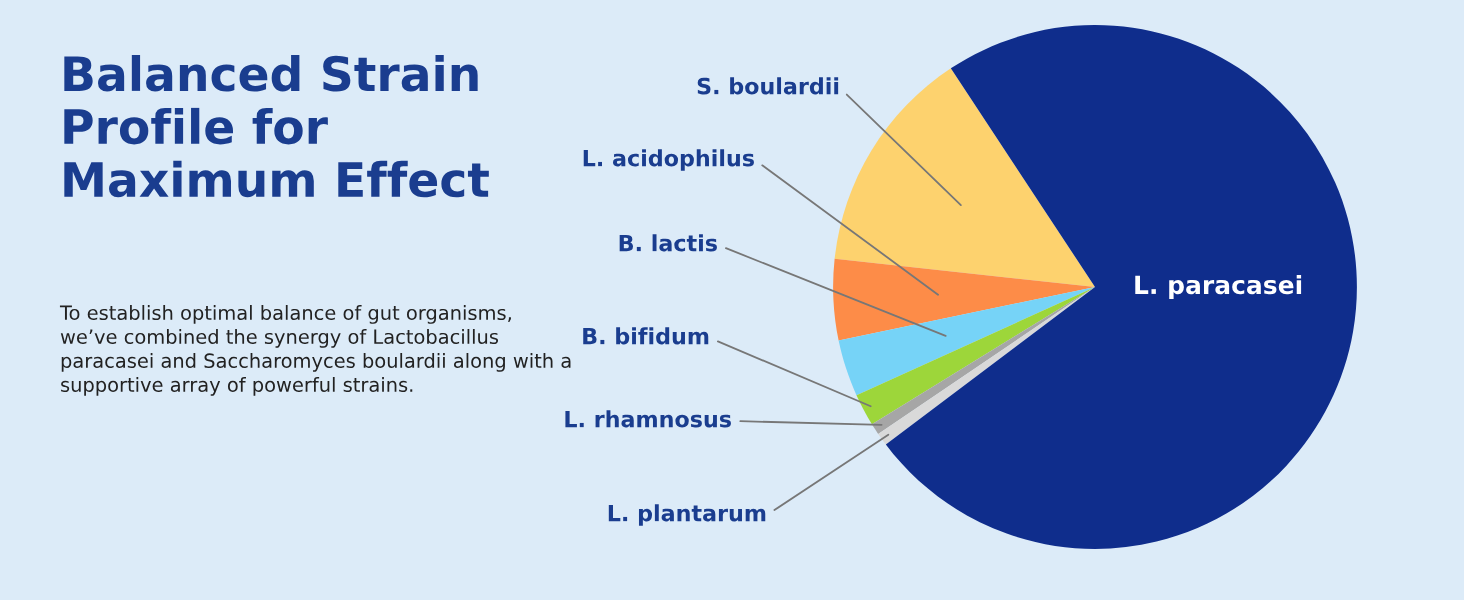 The height and width of the screenshot is (600, 1464). What do you see at coordinates (646, 336) in the screenshot?
I see `slice-label: B. bifidum` at bounding box center [646, 336].